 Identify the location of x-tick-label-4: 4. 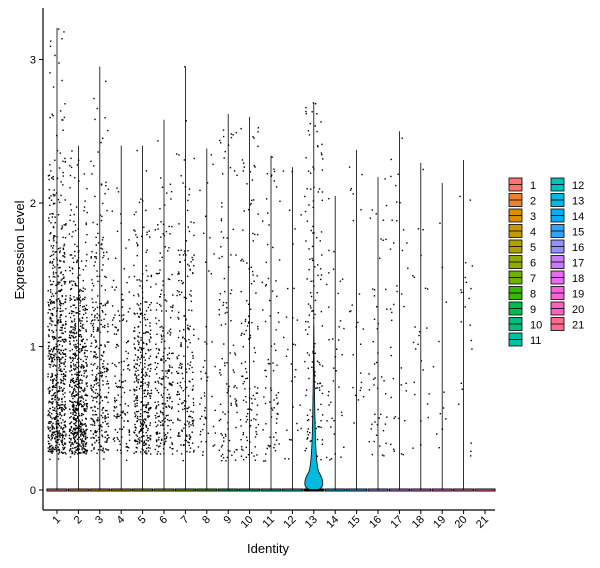
(121, 520).